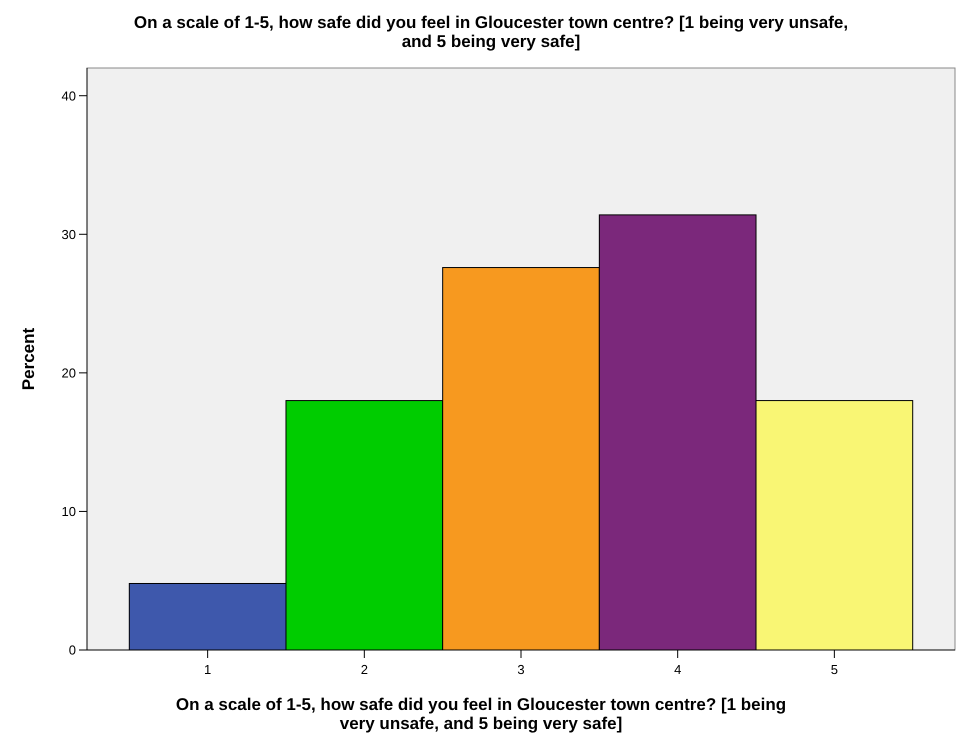  Describe the element at coordinates (834, 669) in the screenshot. I see `x-tick-label: 5` at that location.